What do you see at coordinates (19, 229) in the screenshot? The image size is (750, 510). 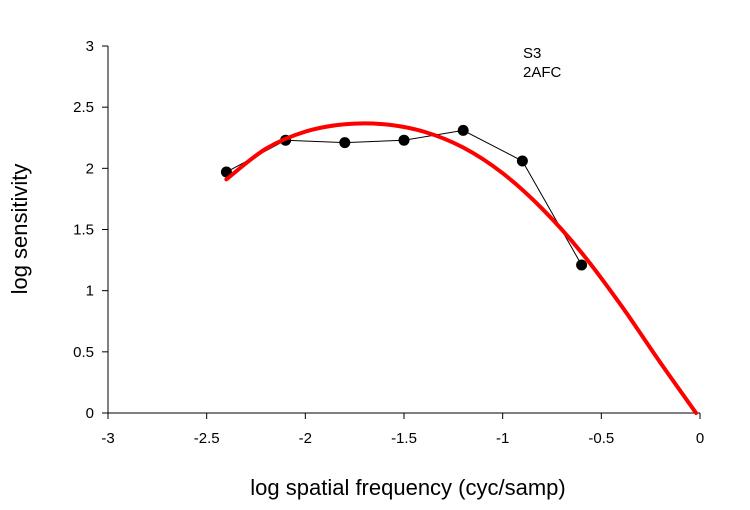 I see `y-axis-label: log sensitivity` at bounding box center [19, 229].